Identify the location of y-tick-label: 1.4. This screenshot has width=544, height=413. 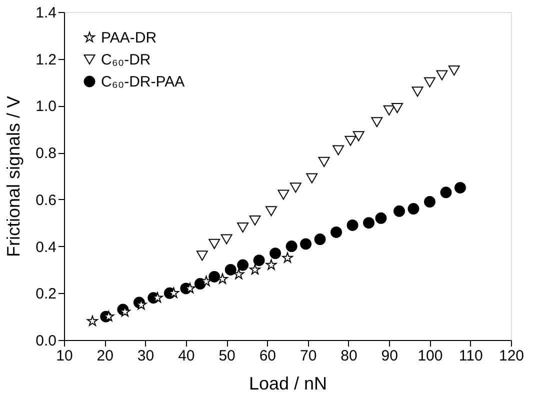
(46, 13).